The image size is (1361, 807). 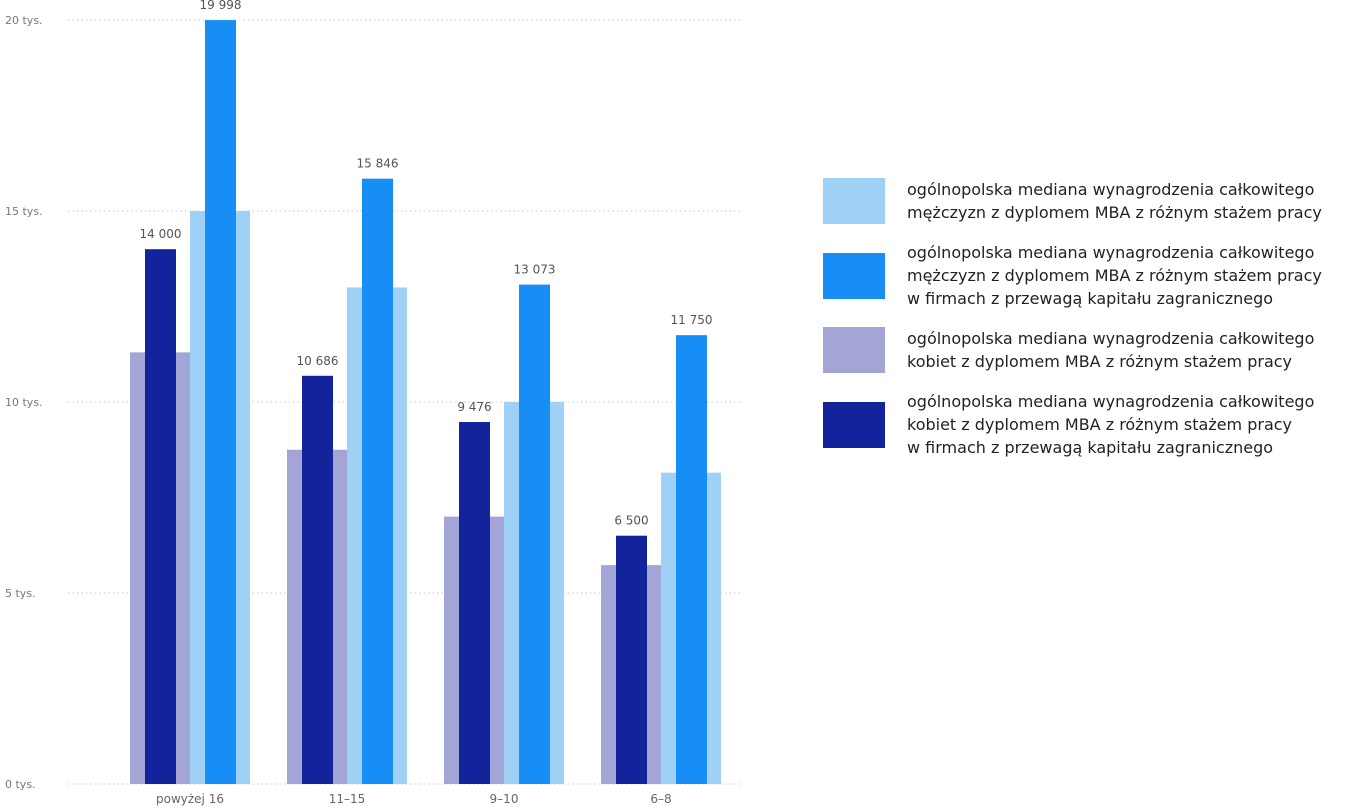 What do you see at coordinates (854, 424) in the screenshot?
I see `legend-swatch-women-foreign` at bounding box center [854, 424].